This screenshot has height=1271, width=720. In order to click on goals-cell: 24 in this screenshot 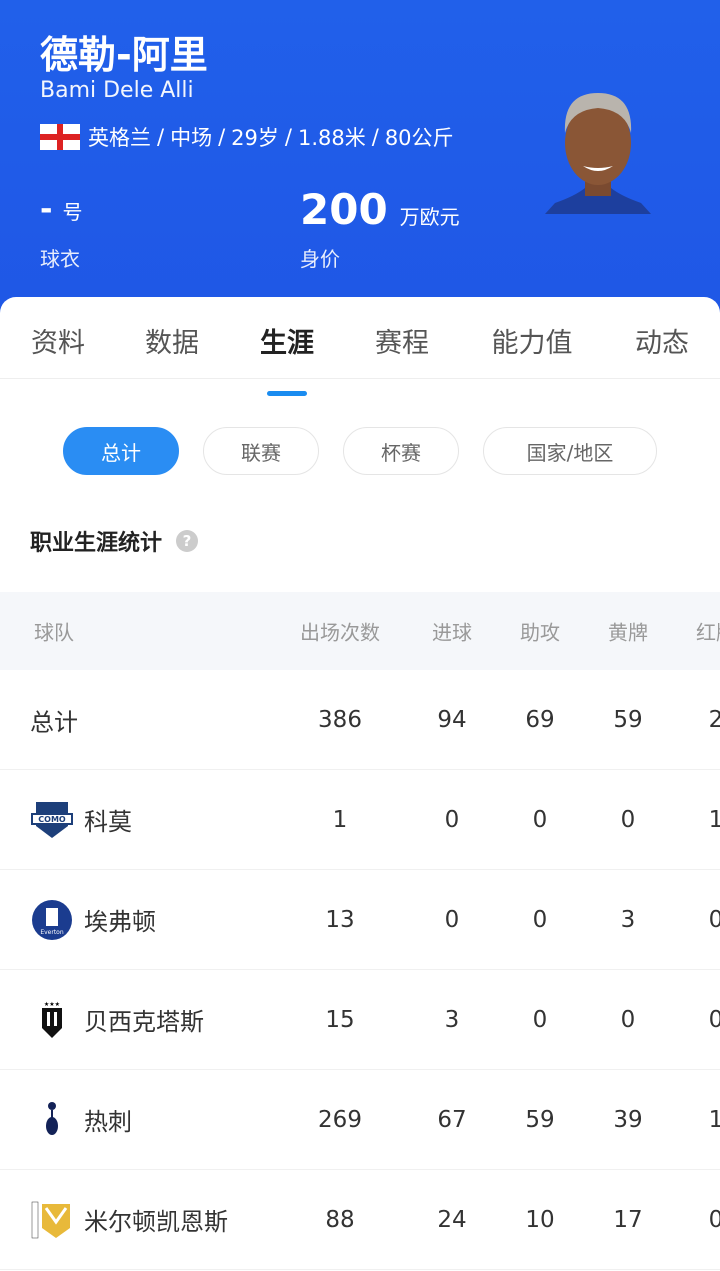, I will do `click(452, 1219)`.